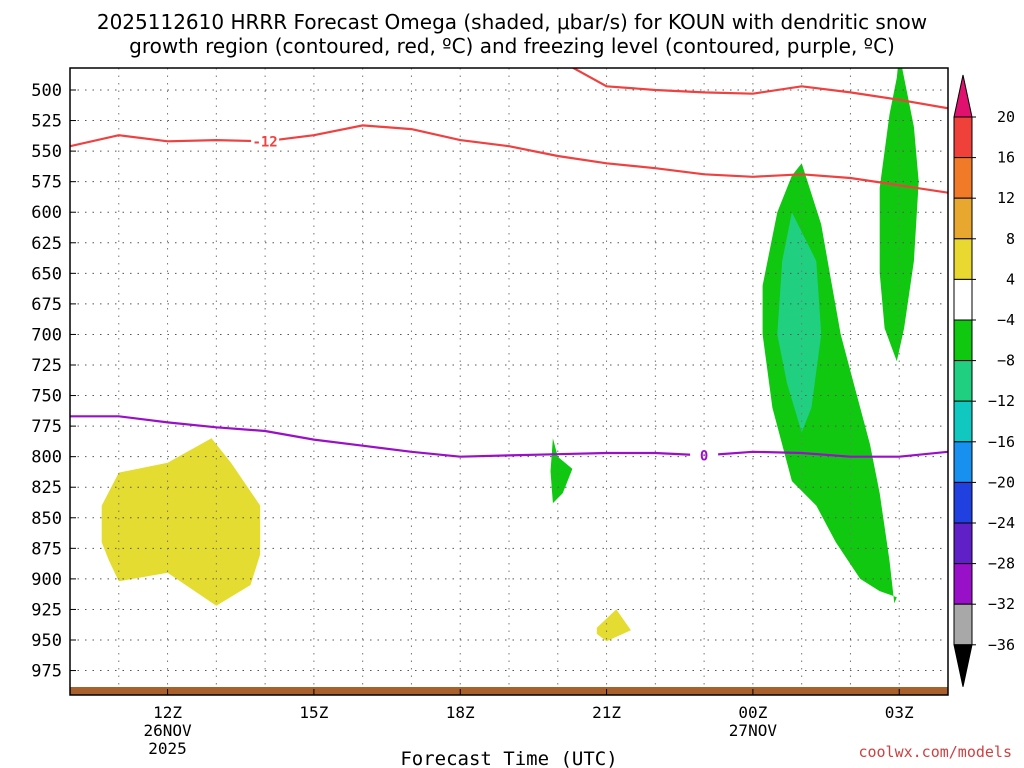 This screenshot has width=1024, height=768. Describe the element at coordinates (1001, 482) in the screenshot. I see `colorbar-label-9: −20` at that location.